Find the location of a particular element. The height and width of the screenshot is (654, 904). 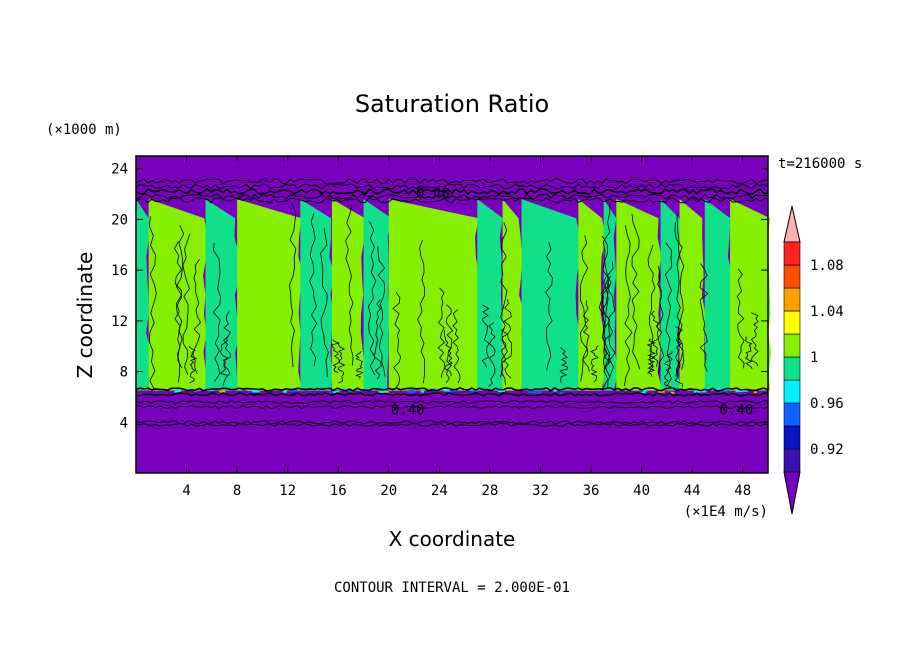

x-tick-label-6: 28 is located at coordinates (489, 491).